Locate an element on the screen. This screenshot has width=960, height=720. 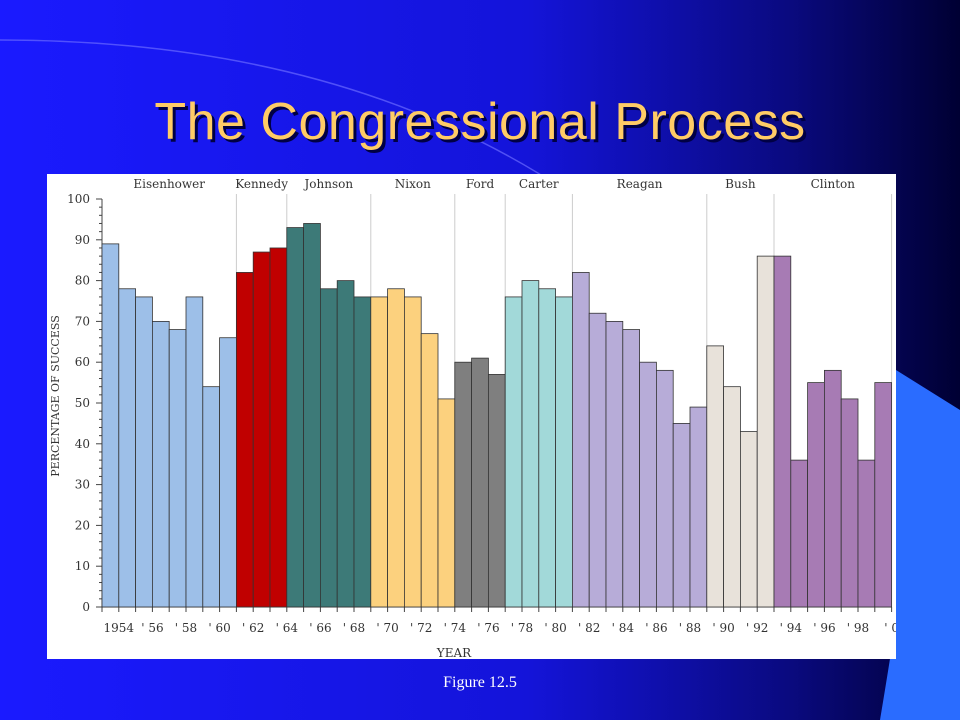
x-tick-label: ' 56 is located at coordinates (152, 628).